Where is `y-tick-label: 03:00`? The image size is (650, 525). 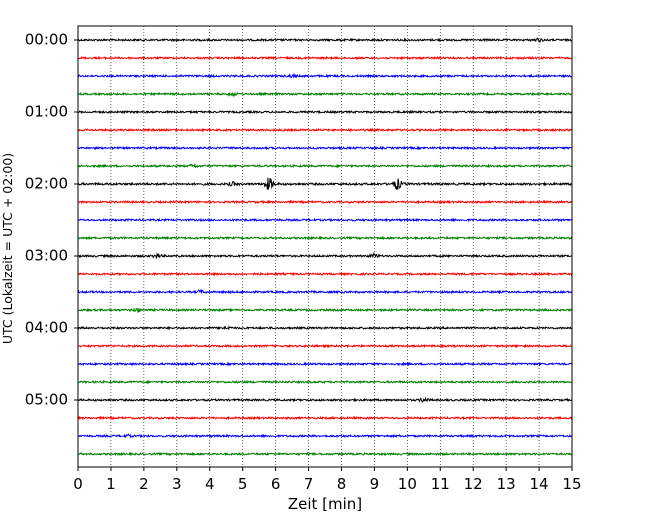
y-tick-label: 03:00 is located at coordinates (46, 256).